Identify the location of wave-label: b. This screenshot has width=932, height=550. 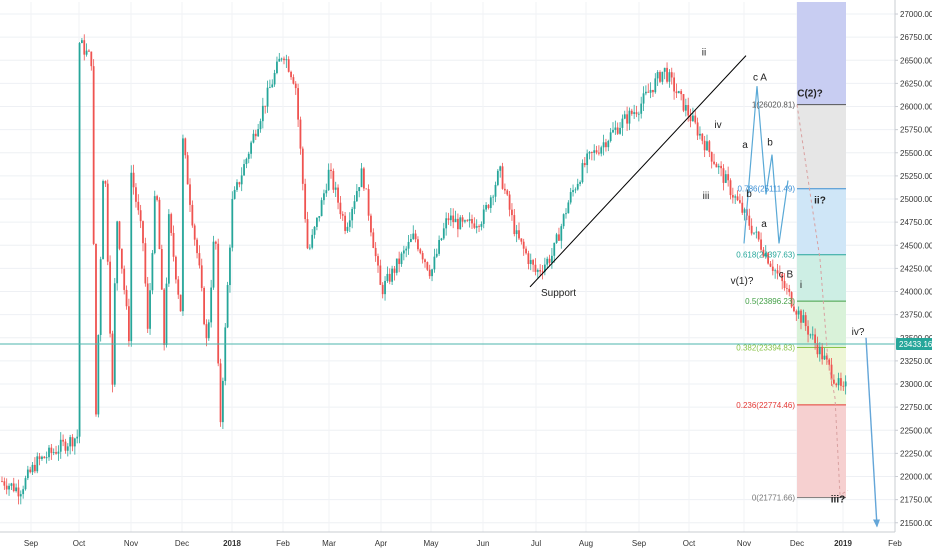
(749, 194).